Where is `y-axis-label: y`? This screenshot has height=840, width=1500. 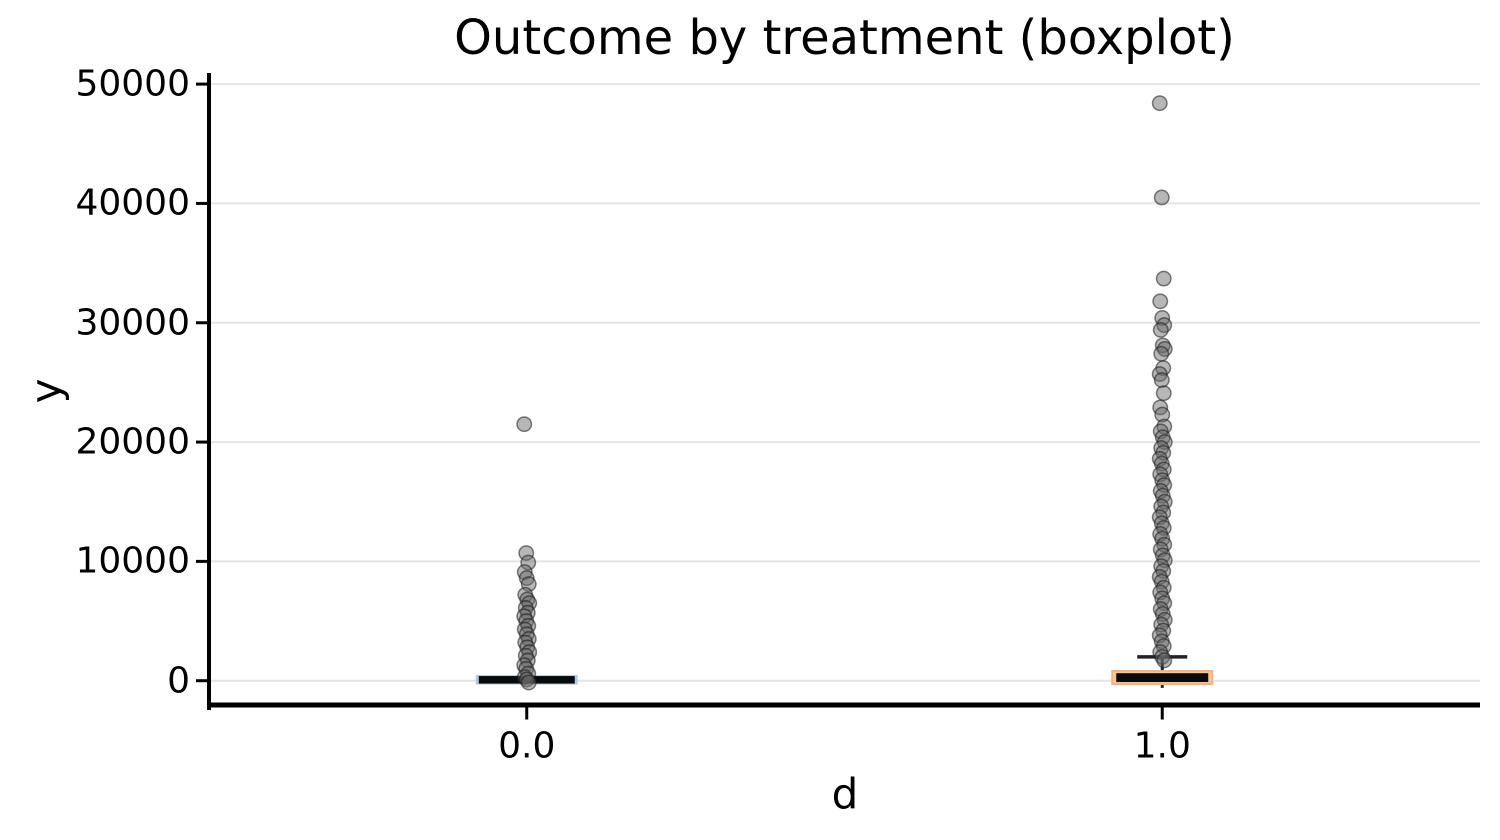 y-axis-label: y is located at coordinates (46, 391).